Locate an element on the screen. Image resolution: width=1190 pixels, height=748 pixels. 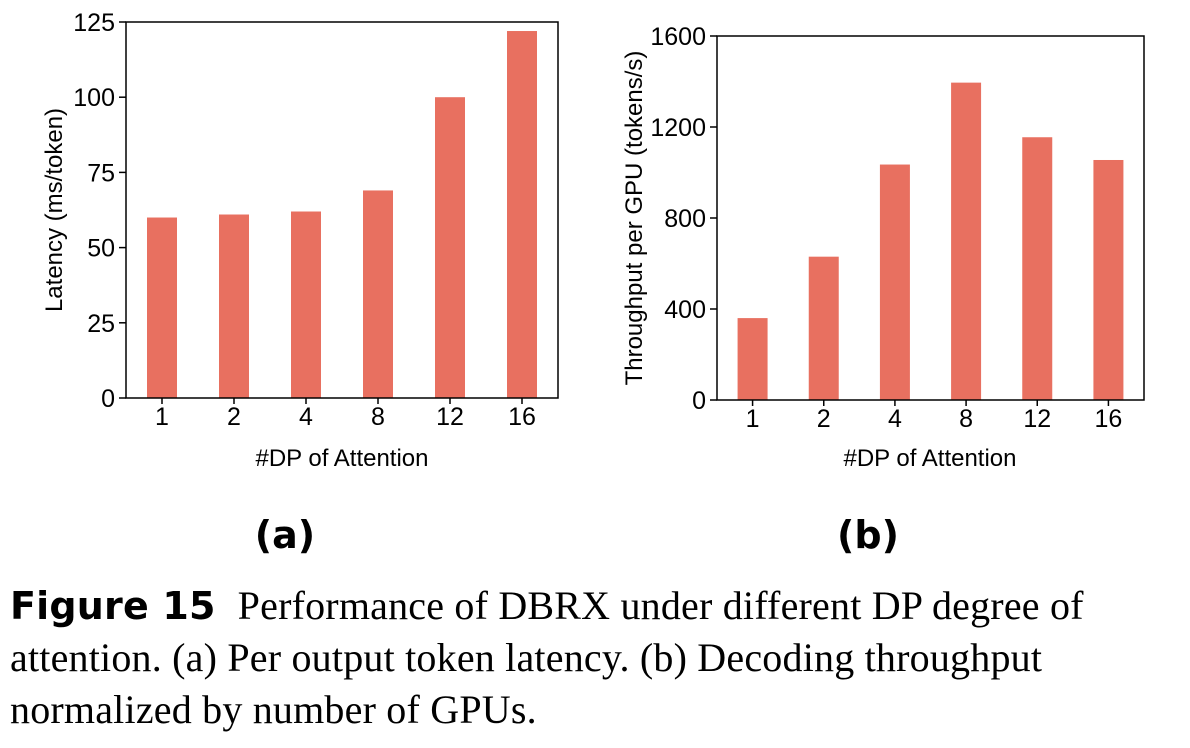
x-axis-label-b: #DP of Attention is located at coordinates (929, 458).